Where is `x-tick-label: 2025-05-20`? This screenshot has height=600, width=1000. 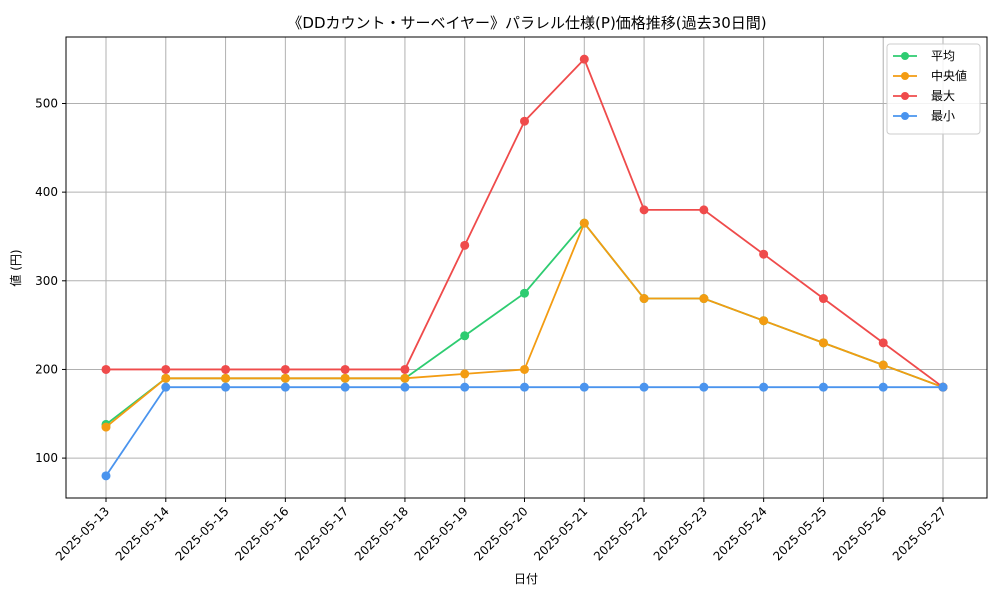
x-tick-label: 2025-05-20 is located at coordinates (500, 533).